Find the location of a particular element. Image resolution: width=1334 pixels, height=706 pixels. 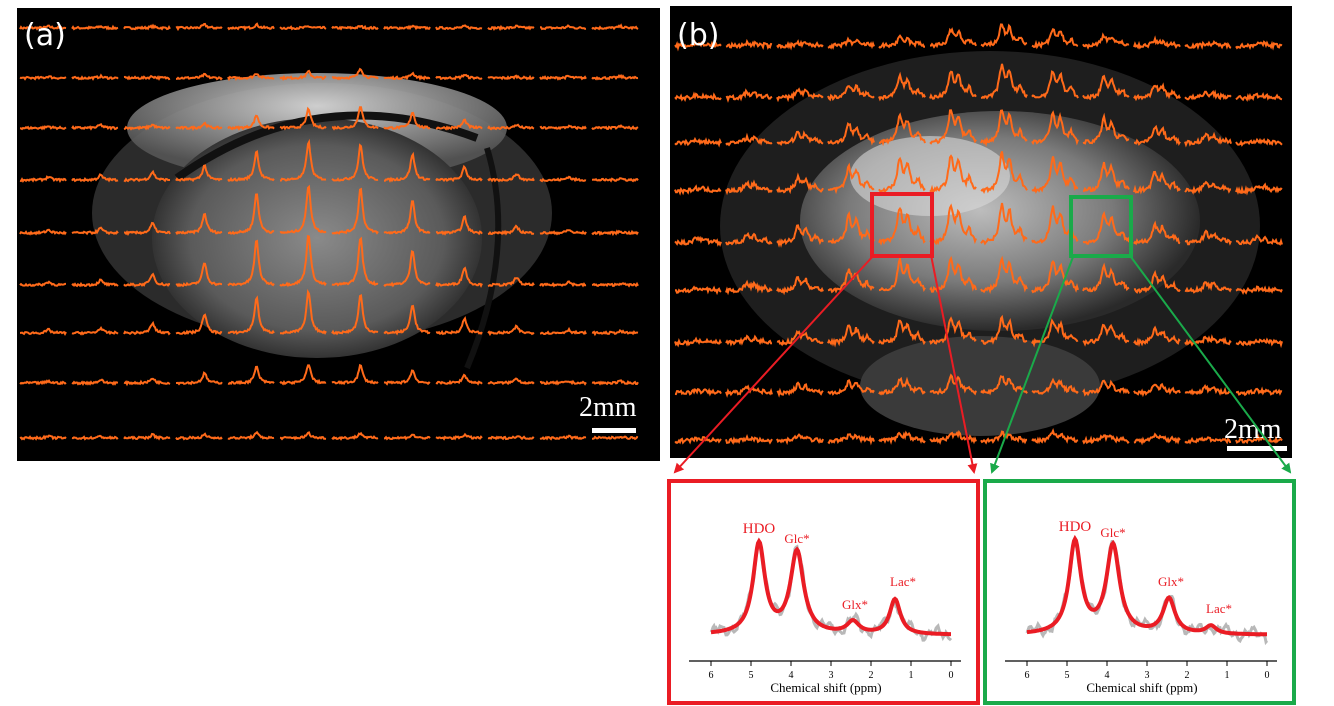

panel-b-label: (b) is located at coordinates (698, 35).